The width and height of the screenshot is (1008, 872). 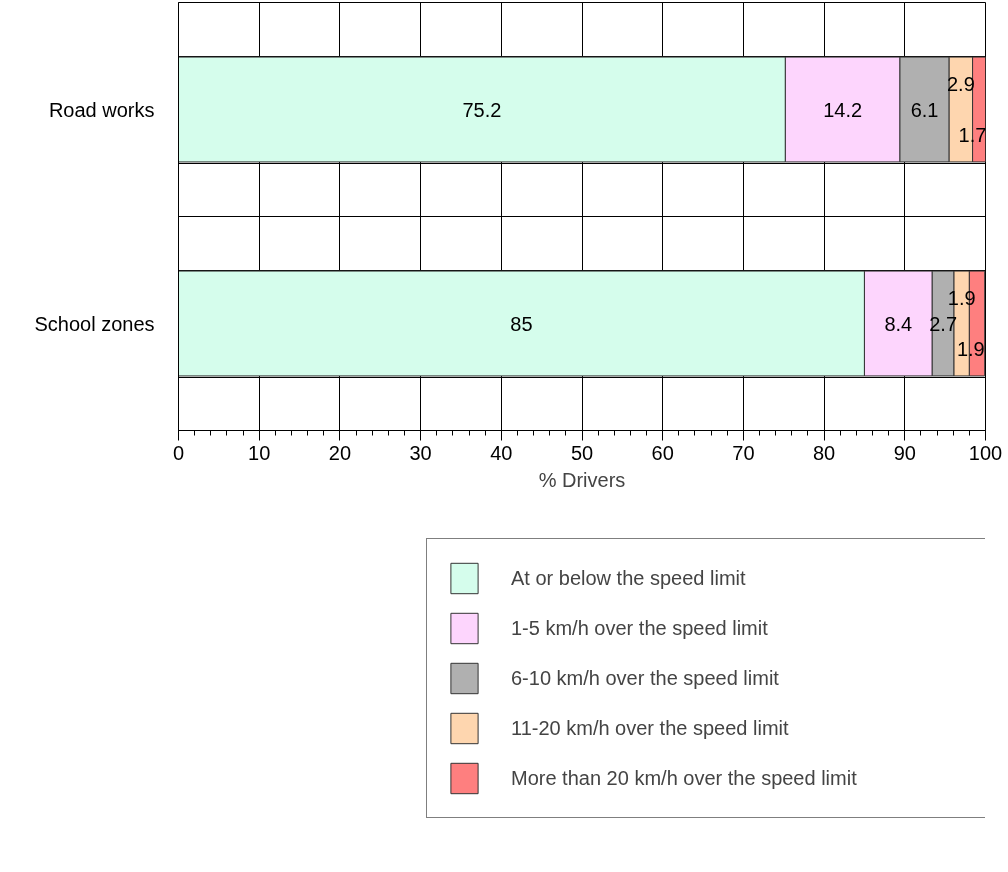 I want to click on x-tick-label: 20, so click(x=340, y=452).